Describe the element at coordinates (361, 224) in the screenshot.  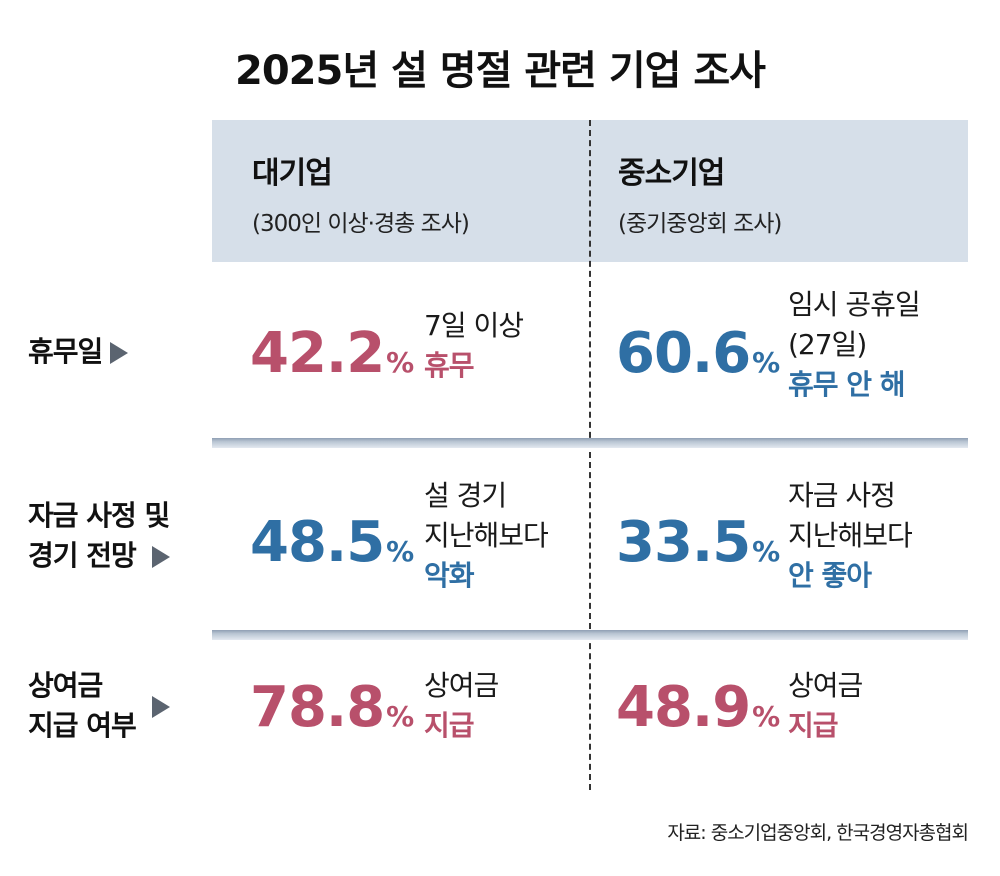
I see `column-subtitle: (300인 이상·경총 조사)` at that location.